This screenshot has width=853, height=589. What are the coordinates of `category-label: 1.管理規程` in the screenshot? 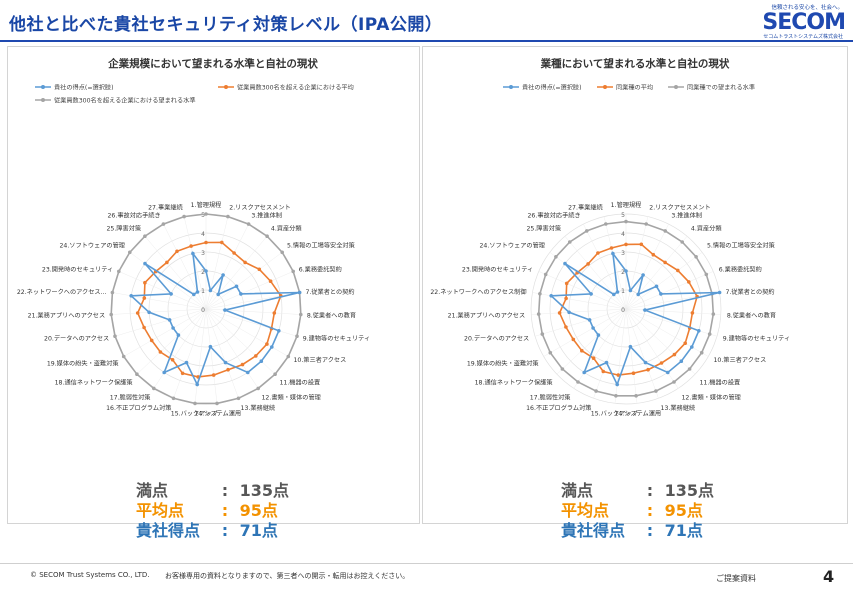 It's located at (626, 205).